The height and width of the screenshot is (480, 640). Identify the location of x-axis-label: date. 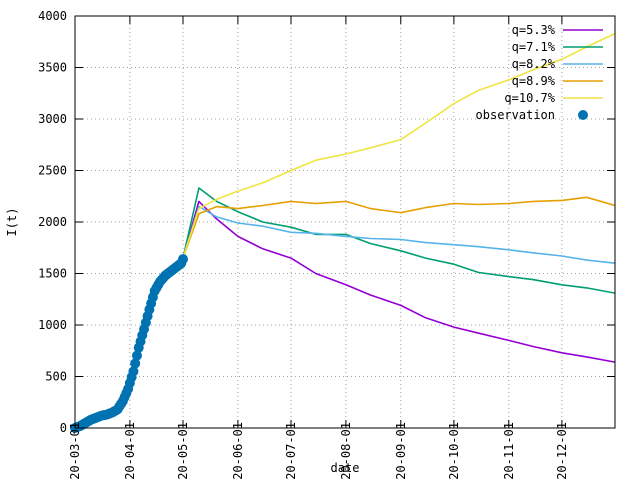
(345, 468).